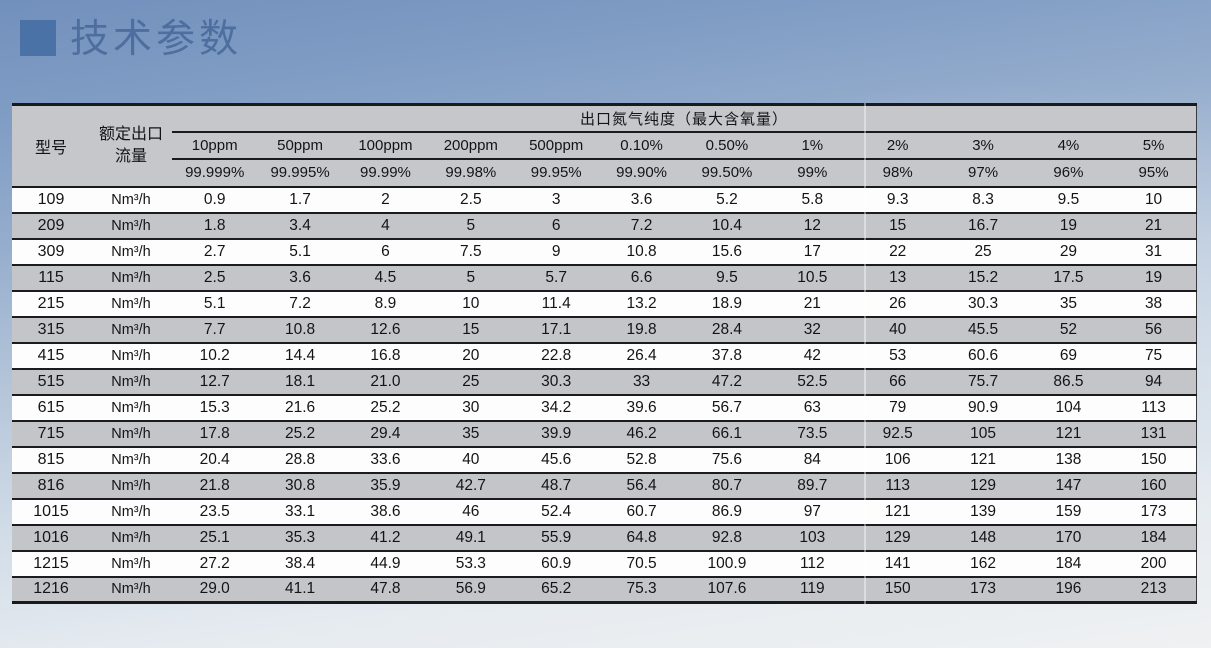 This screenshot has width=1211, height=648. Describe the element at coordinates (641, 408) in the screenshot. I see `value-cell: 39.6` at that location.